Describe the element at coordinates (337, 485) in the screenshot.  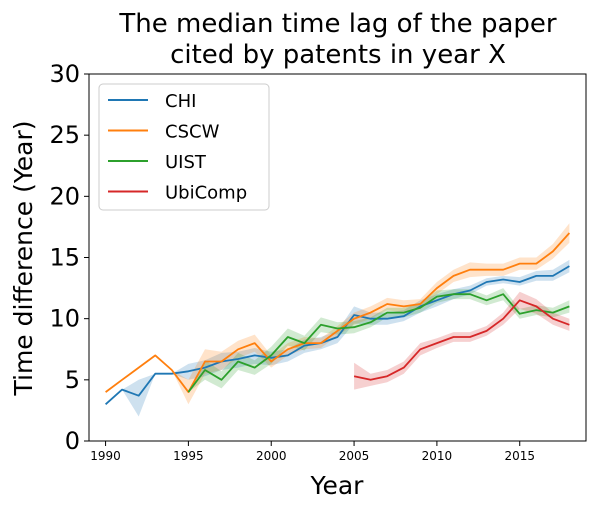
I see `x-axis-label: Year` at that location.